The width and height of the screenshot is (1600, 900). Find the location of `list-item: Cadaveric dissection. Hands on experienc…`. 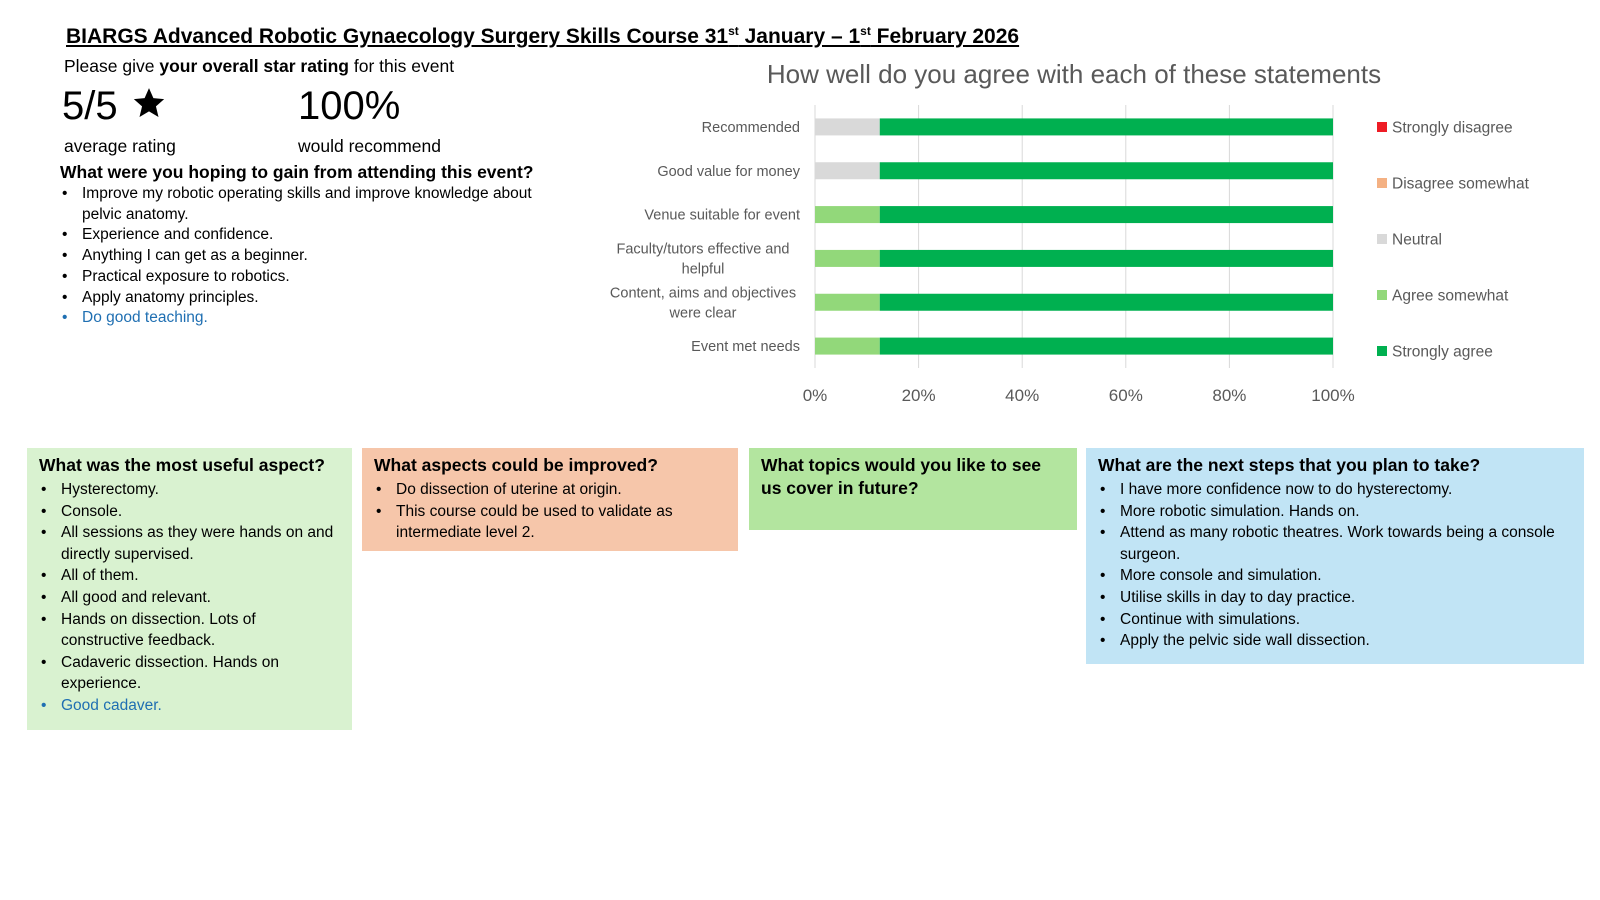

list-item: Cadaveric dissection. Hands on experienc… is located at coordinates (189, 673).